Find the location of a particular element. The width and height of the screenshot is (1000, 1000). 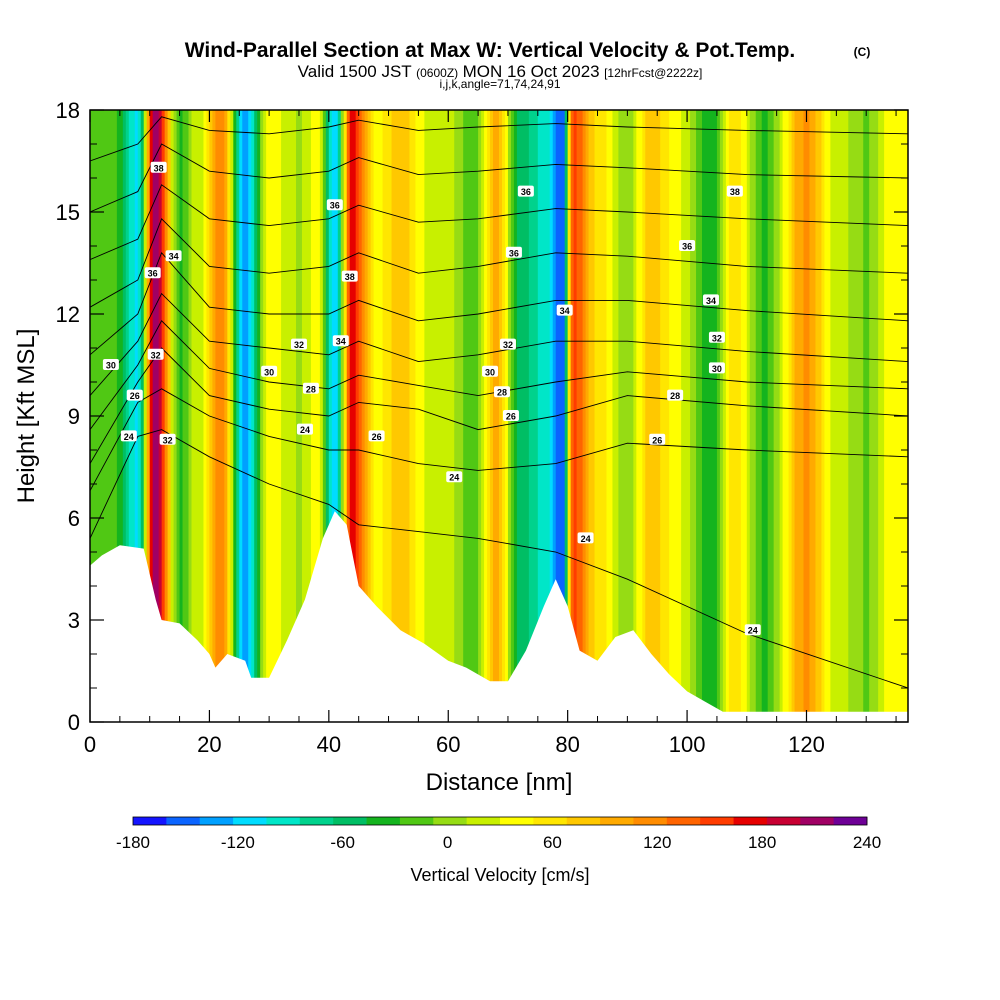

contour-label: 26 is located at coordinates (134, 395).